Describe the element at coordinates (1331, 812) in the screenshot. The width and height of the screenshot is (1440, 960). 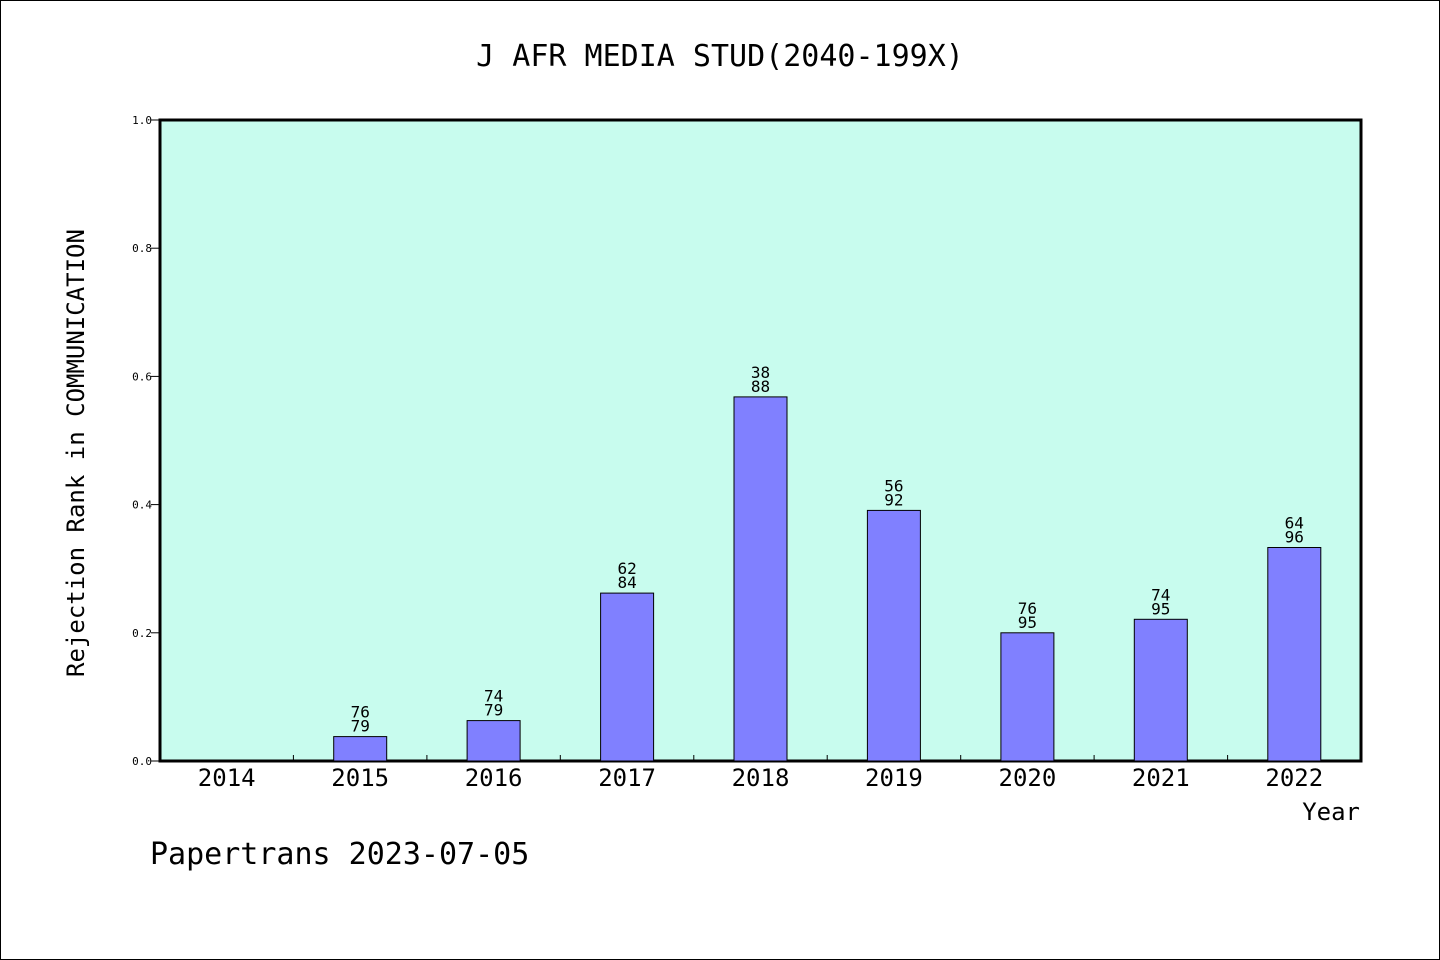
I see `x-axis-label: Year` at that location.